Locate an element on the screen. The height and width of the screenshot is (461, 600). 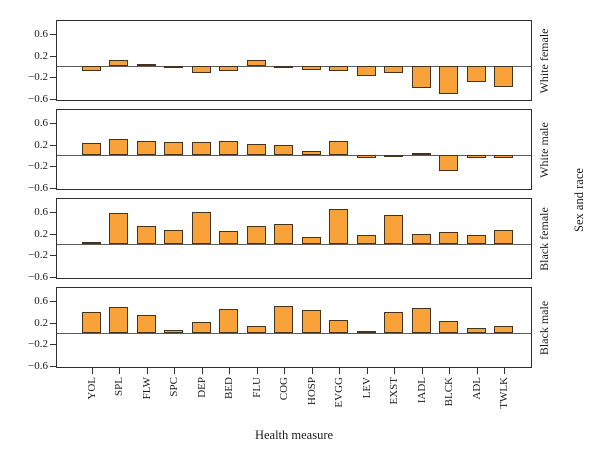
bar-black-female-dep is located at coordinates (201, 228).